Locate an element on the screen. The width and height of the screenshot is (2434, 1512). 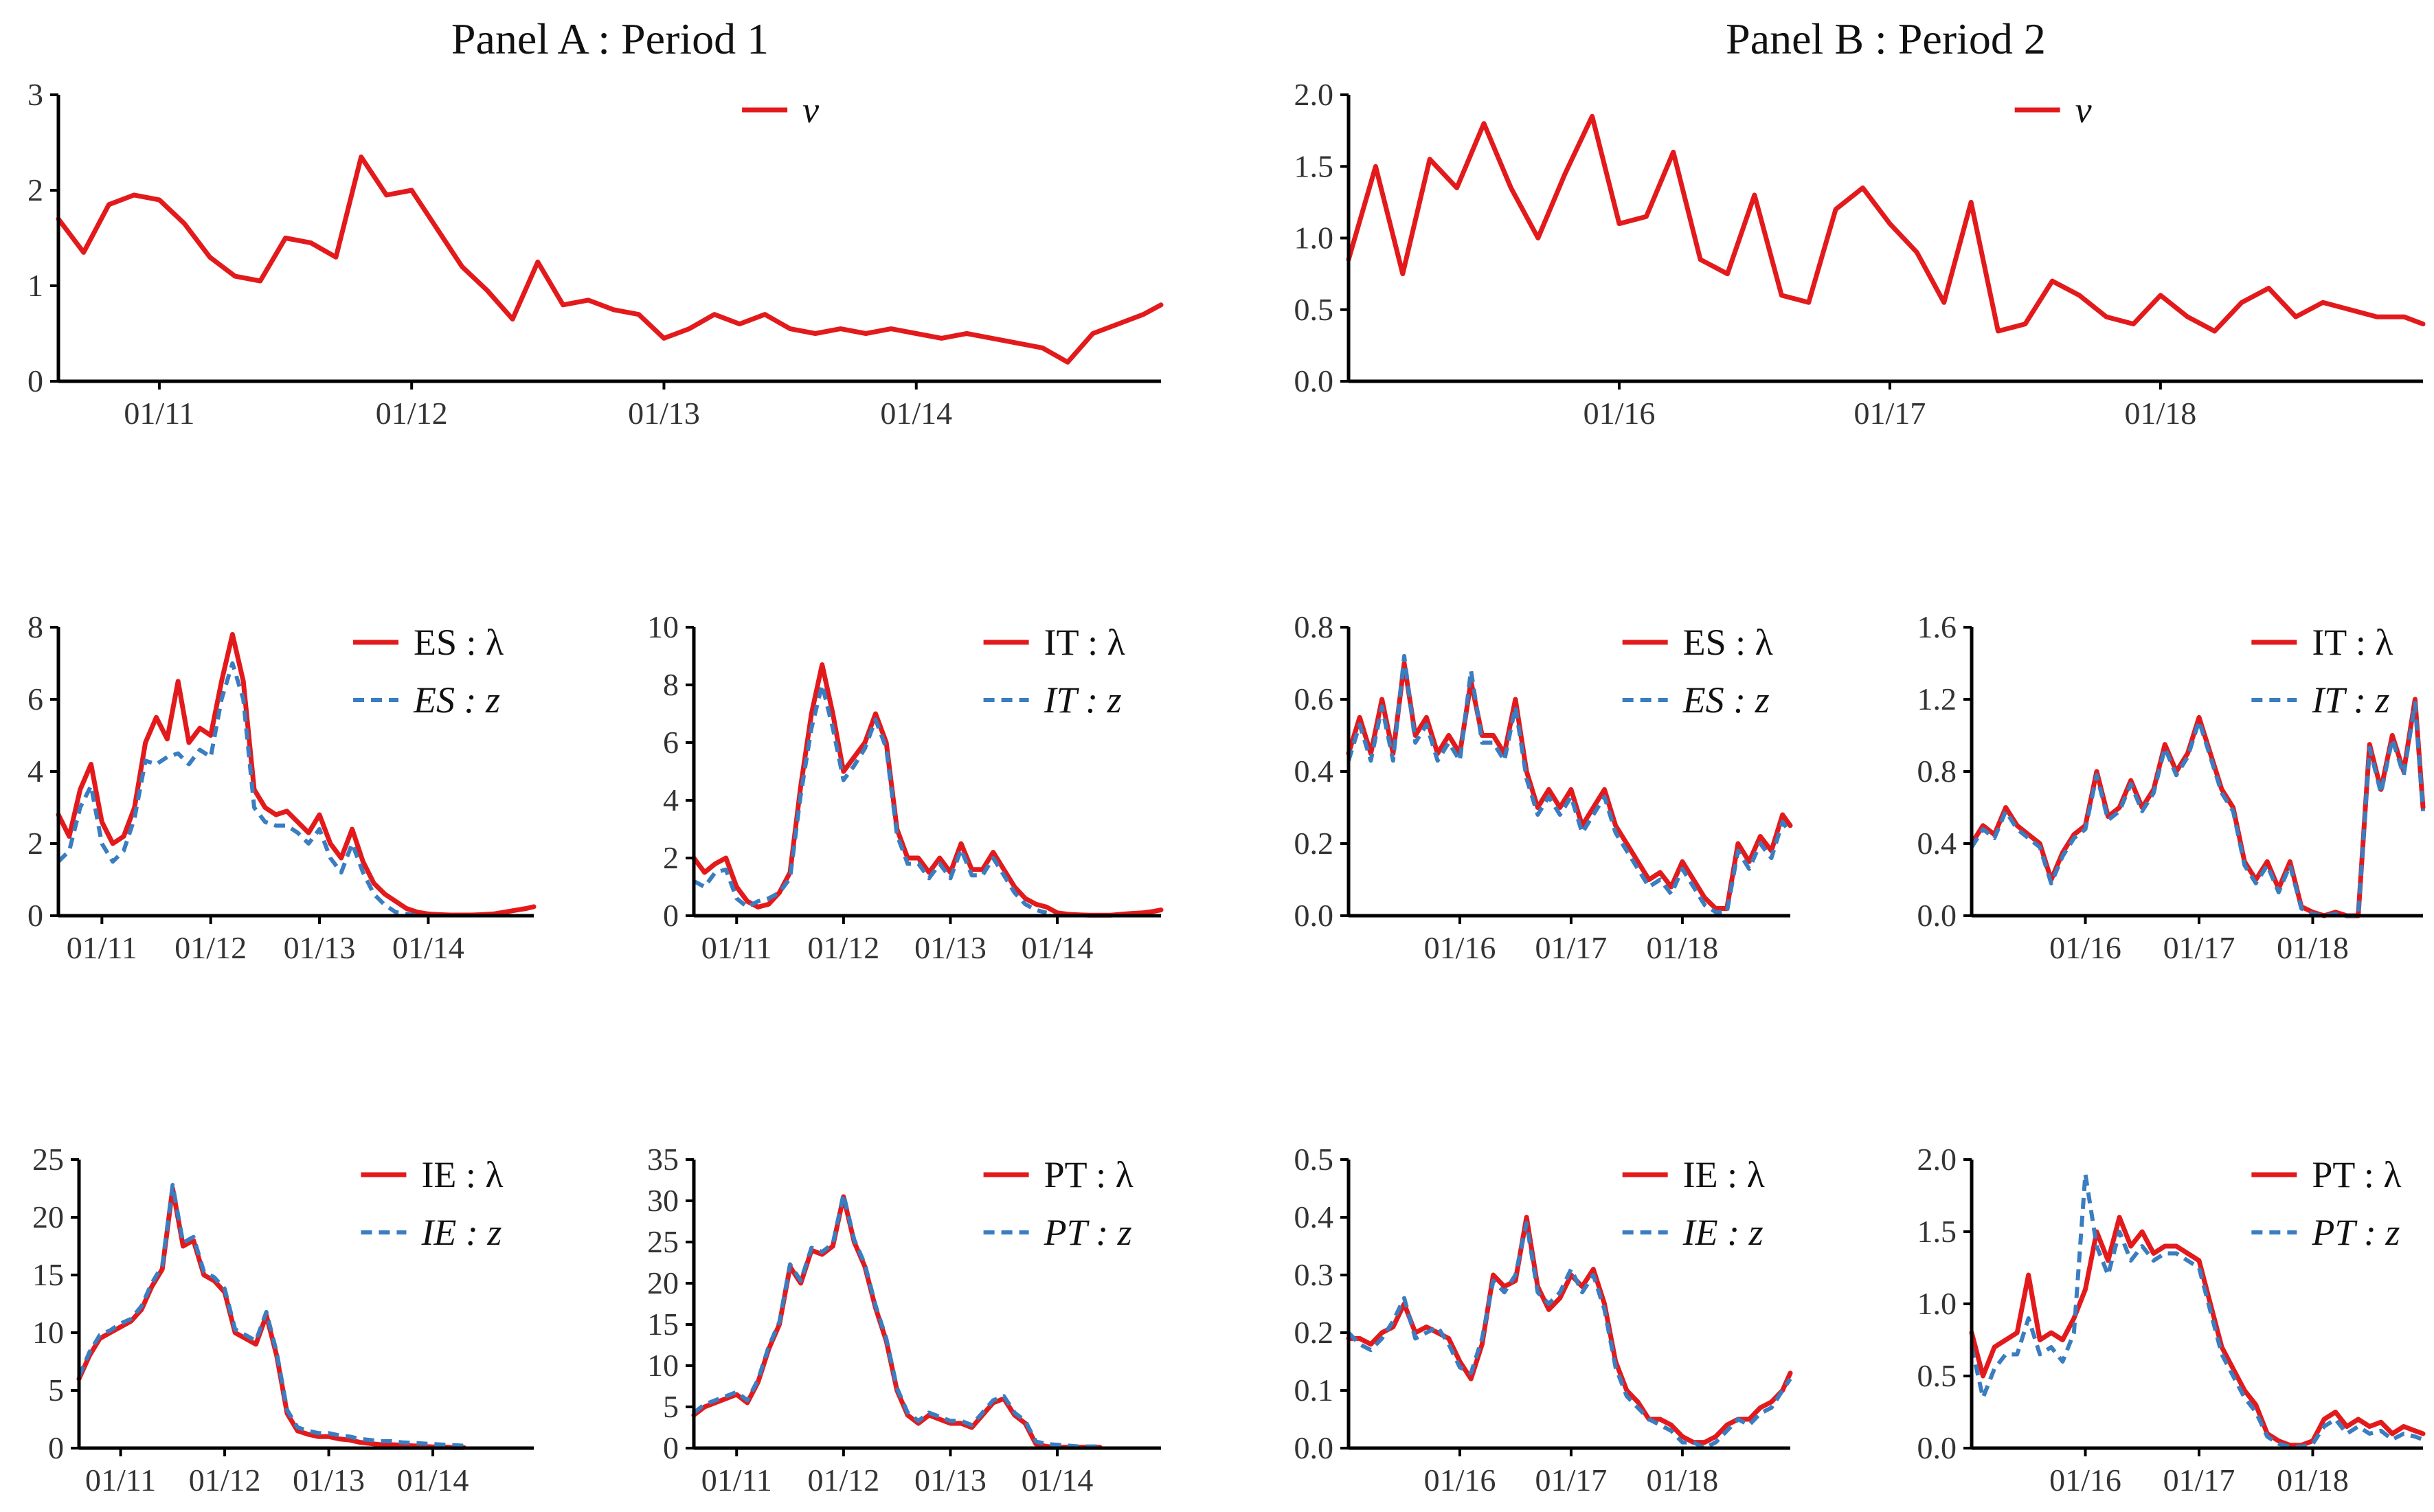
panel-a-title: Panel A : Period 1 is located at coordinates (610, 38).